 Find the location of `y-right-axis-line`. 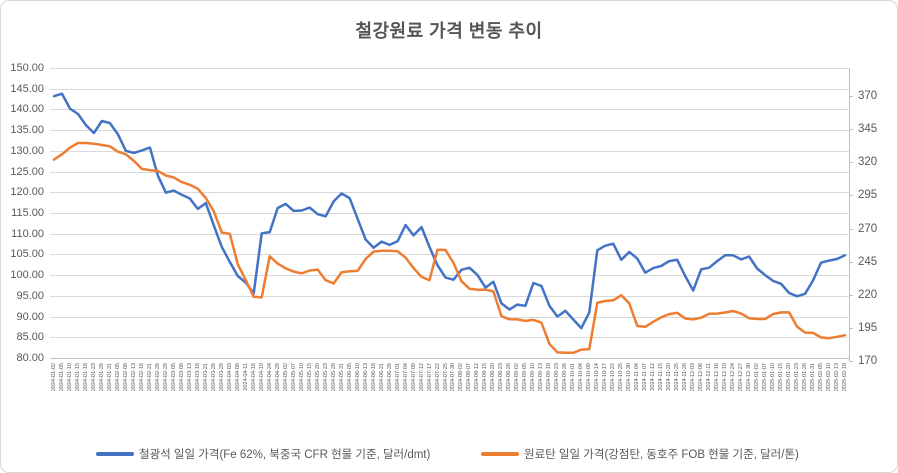

y-right-axis-line is located at coordinates (849, 214).